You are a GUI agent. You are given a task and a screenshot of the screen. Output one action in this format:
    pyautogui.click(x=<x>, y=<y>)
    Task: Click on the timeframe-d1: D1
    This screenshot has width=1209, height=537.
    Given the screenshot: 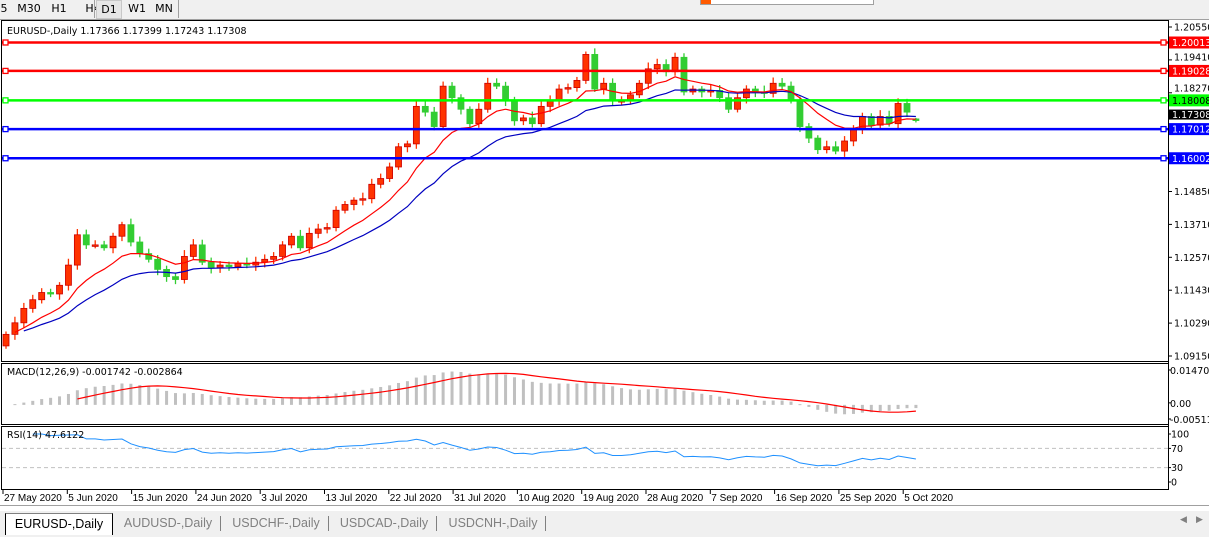 What is the action you would take?
    pyautogui.click(x=109, y=9)
    